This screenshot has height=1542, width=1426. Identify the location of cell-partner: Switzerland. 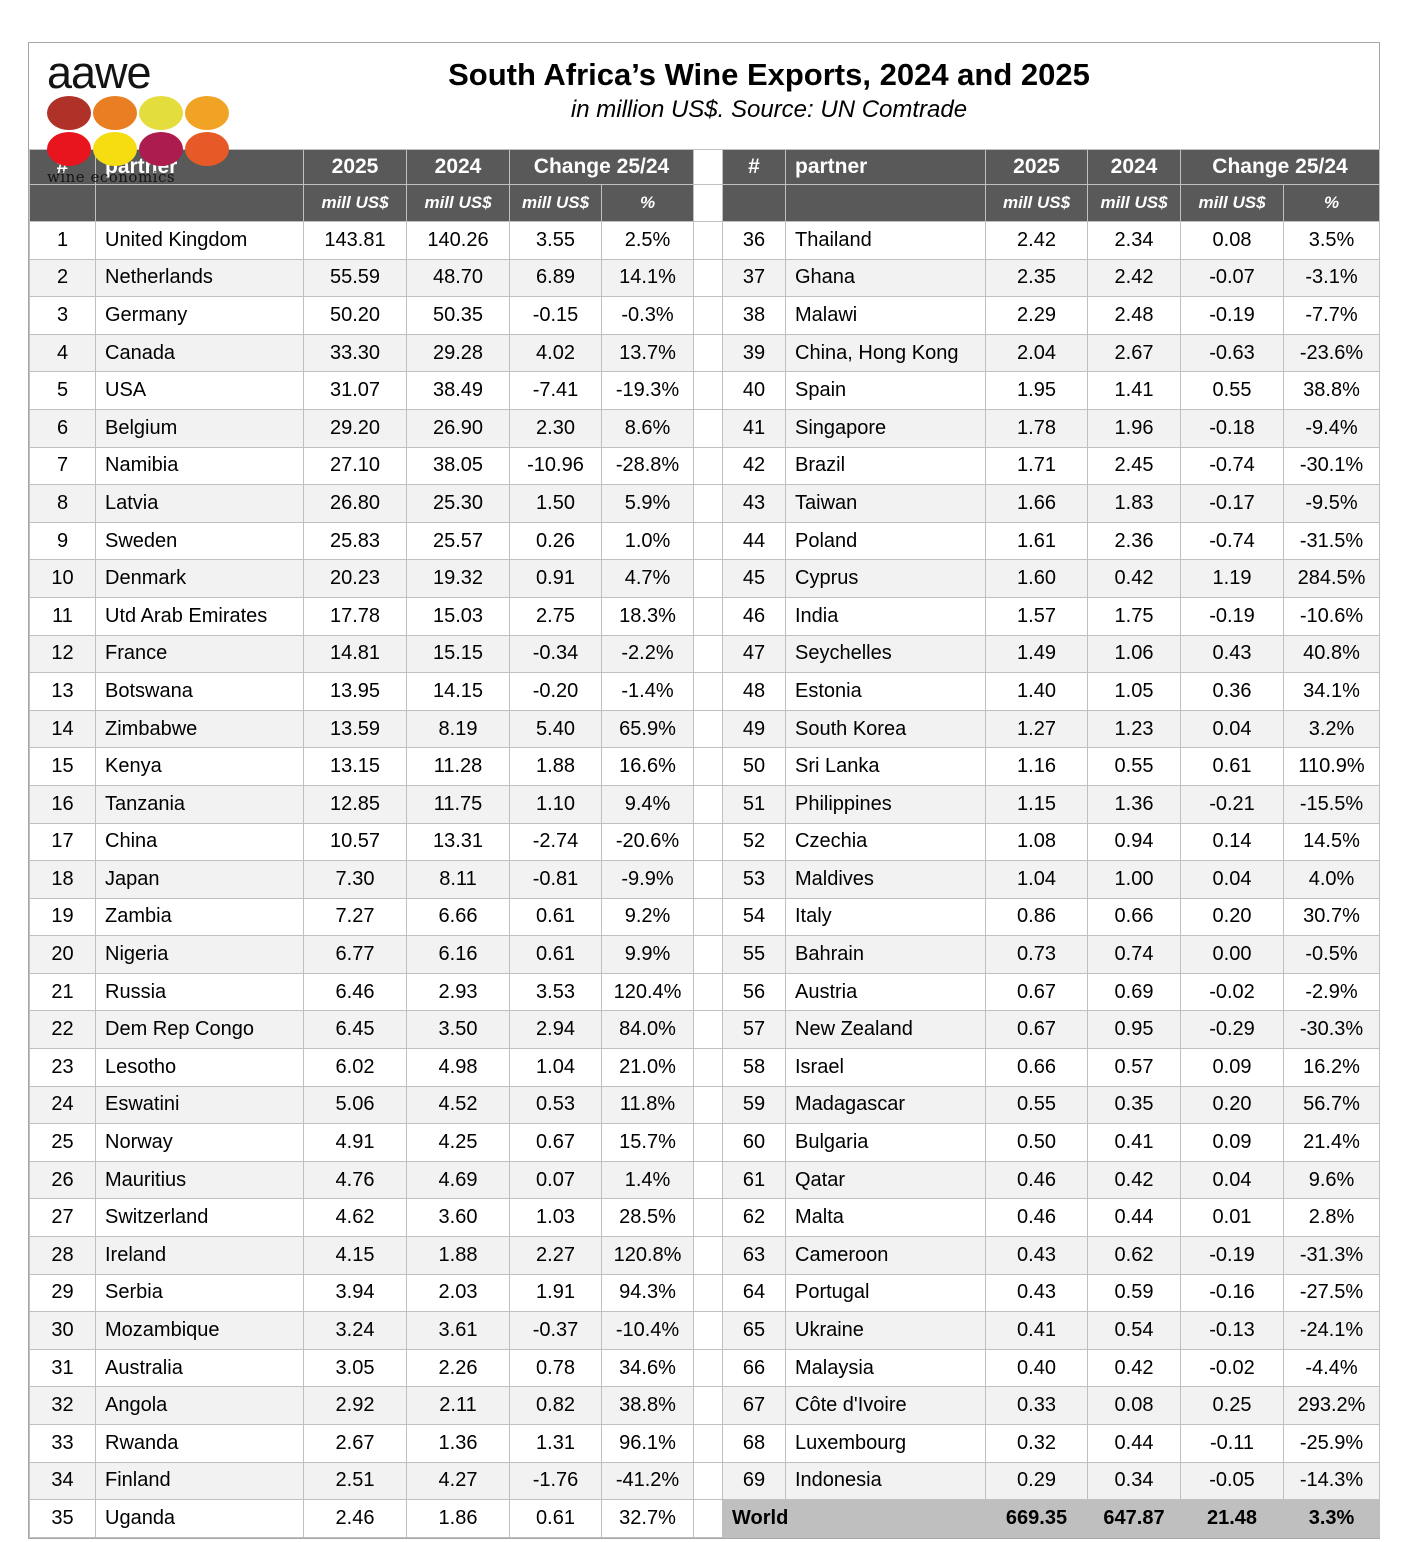
(199, 1218).